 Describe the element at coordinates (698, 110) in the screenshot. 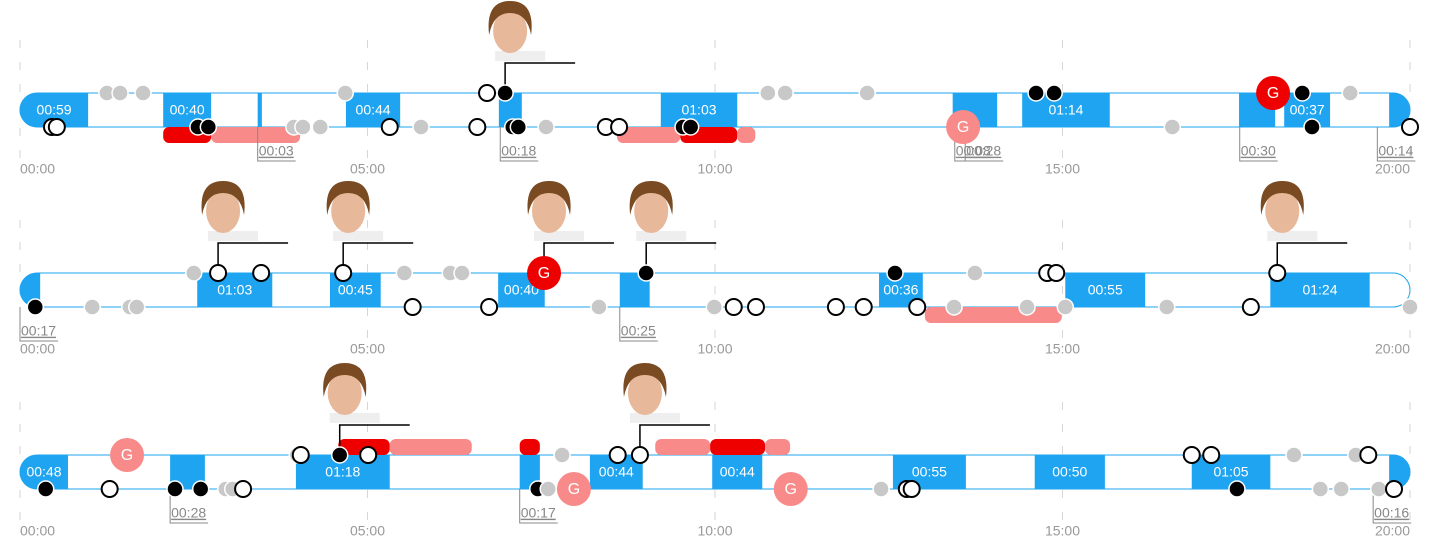

I see `block-label: 01:03` at that location.